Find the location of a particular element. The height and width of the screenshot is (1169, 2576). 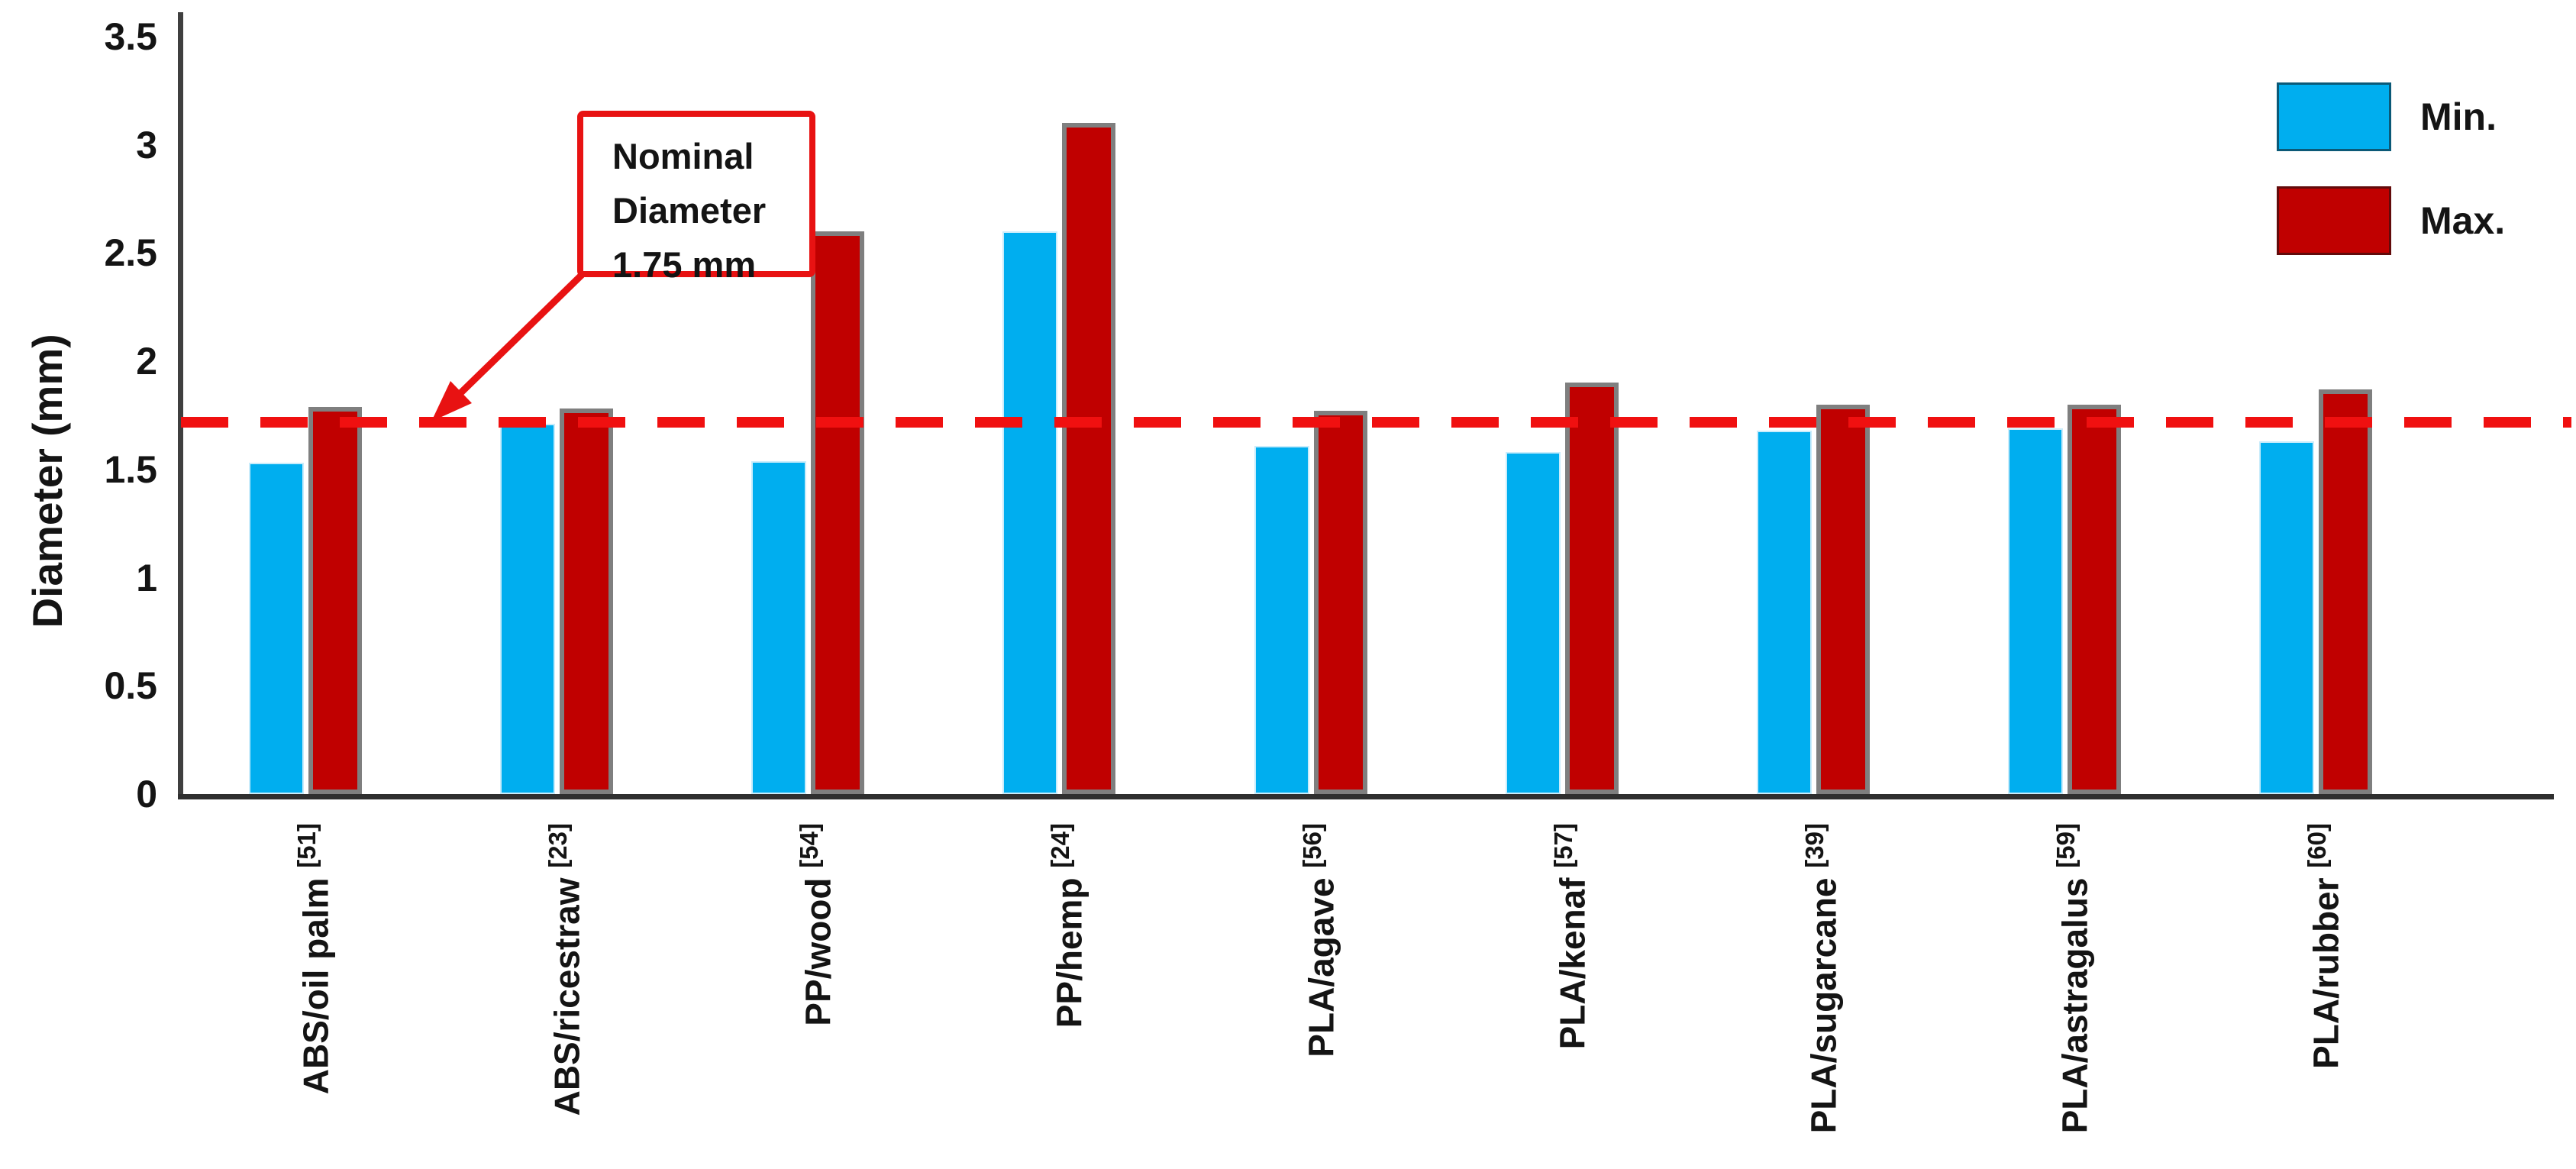

x-category-text: ABS/oil palm is located at coordinates (315, 986).